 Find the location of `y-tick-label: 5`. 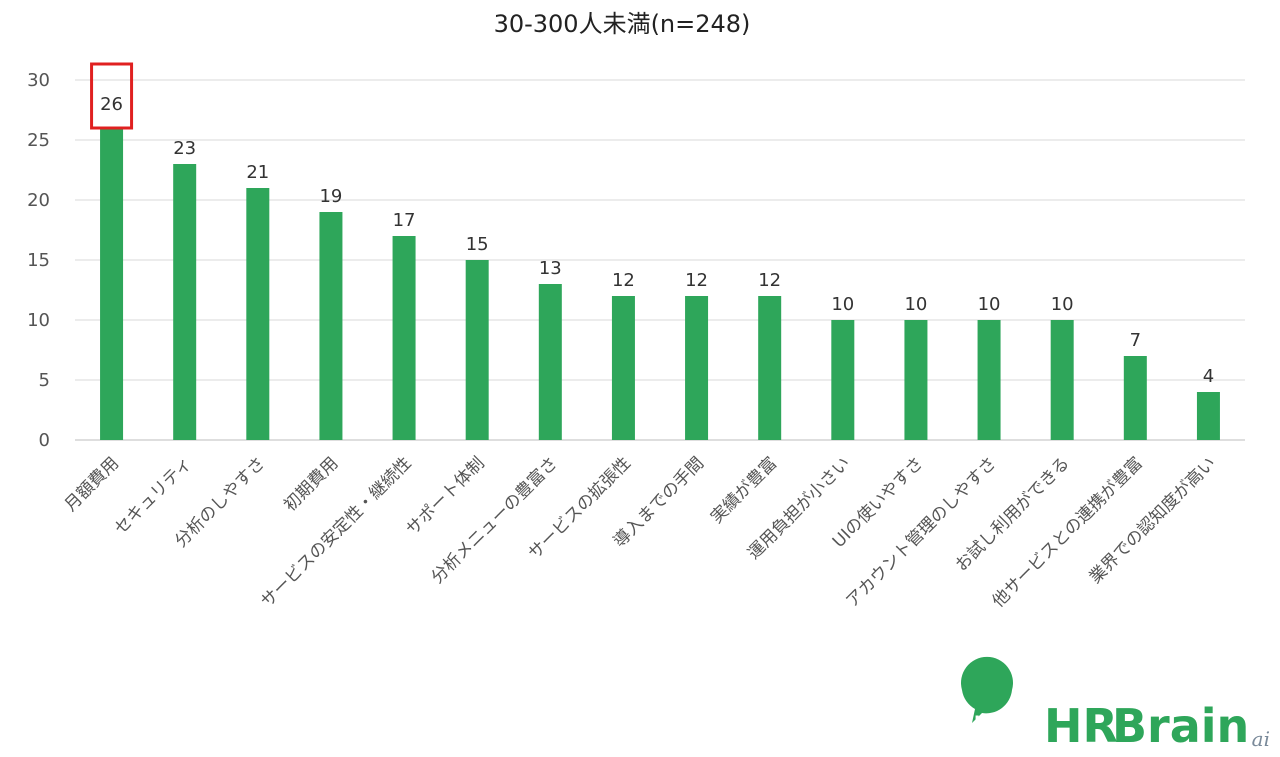

y-tick-label: 5 is located at coordinates (44, 380).